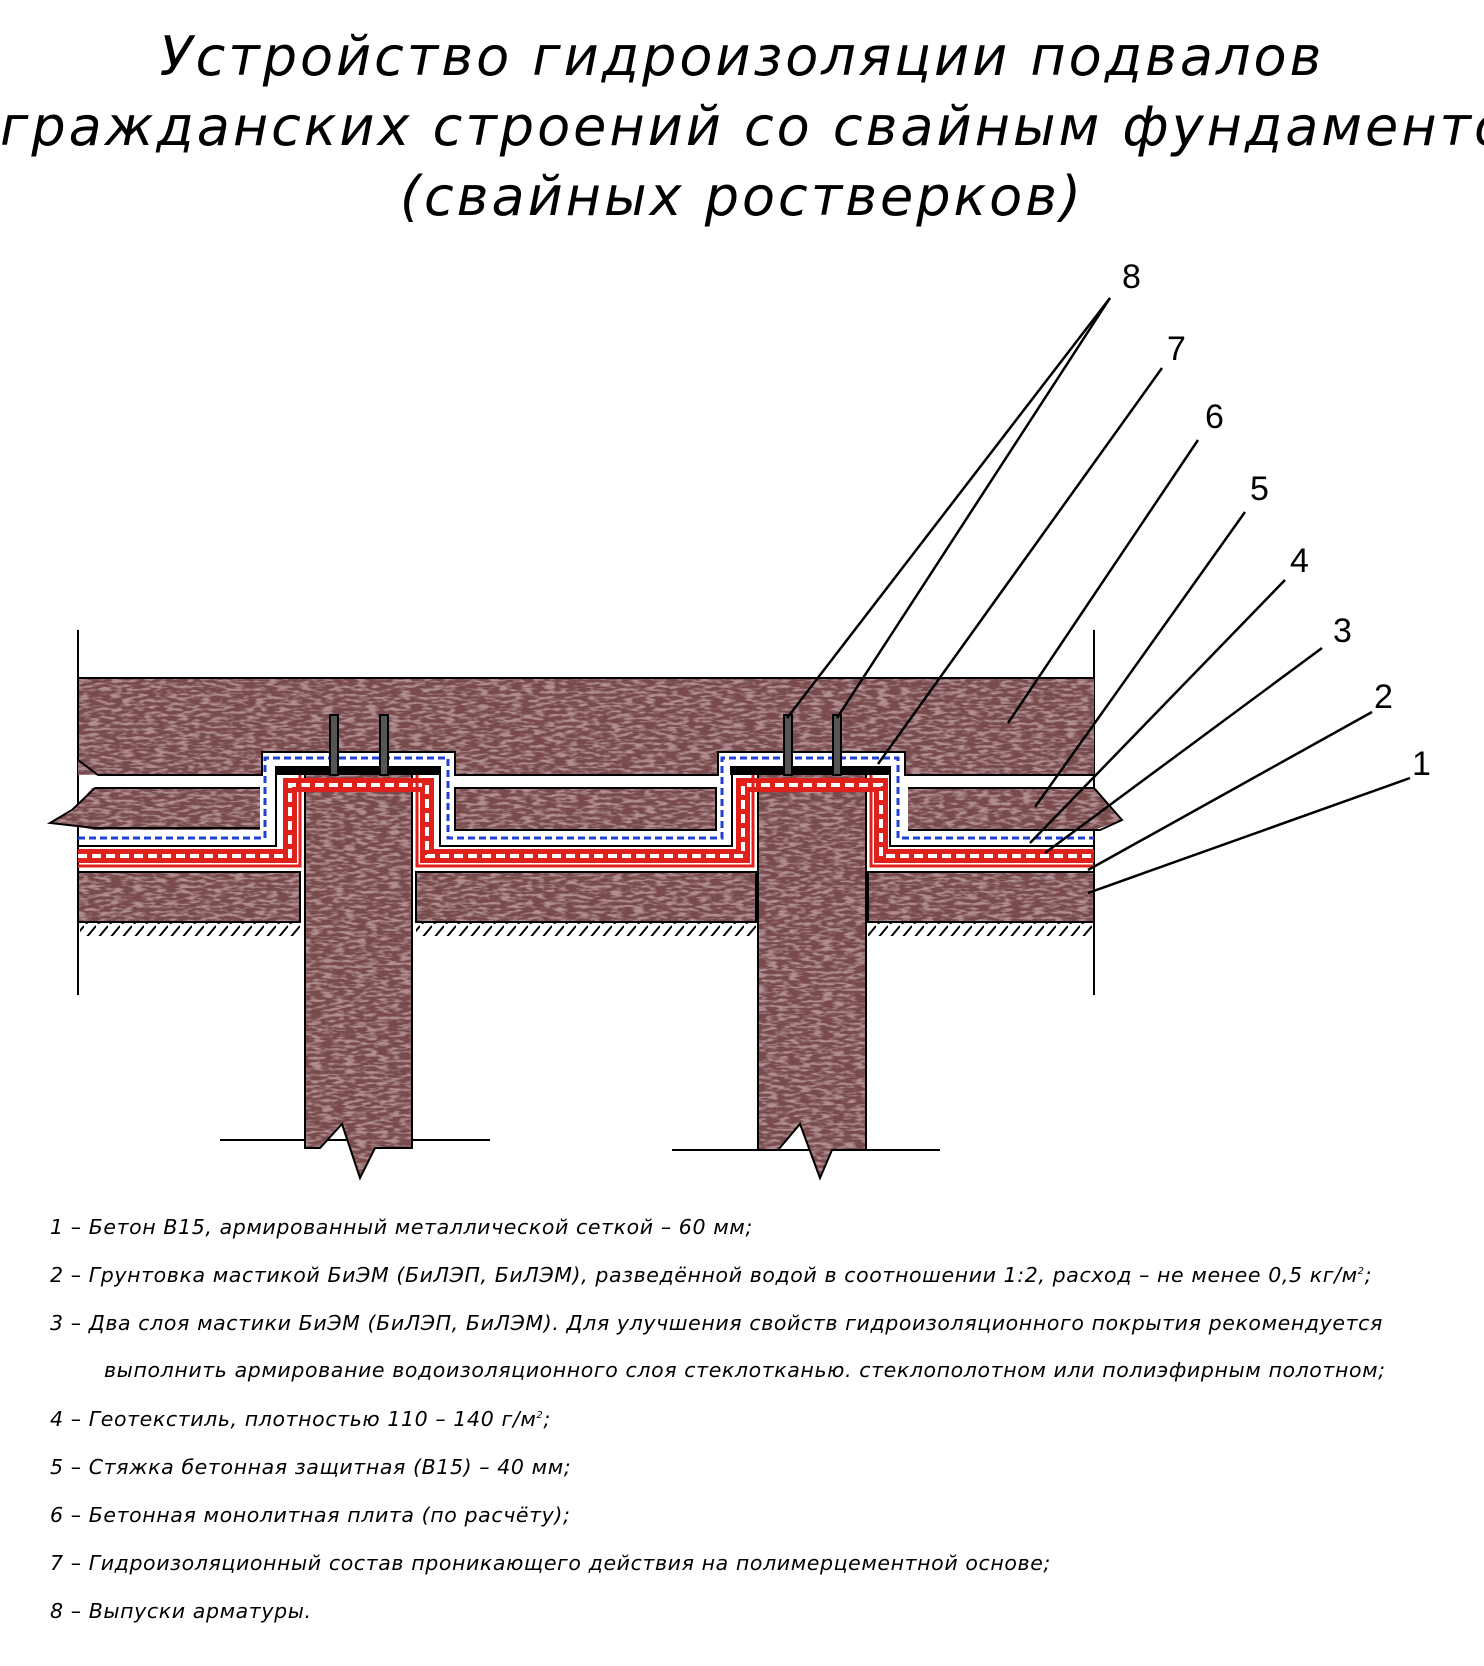 The image size is (1484, 1666). What do you see at coordinates (1383, 697) in the screenshot?
I see `callout-2: 2` at bounding box center [1383, 697].